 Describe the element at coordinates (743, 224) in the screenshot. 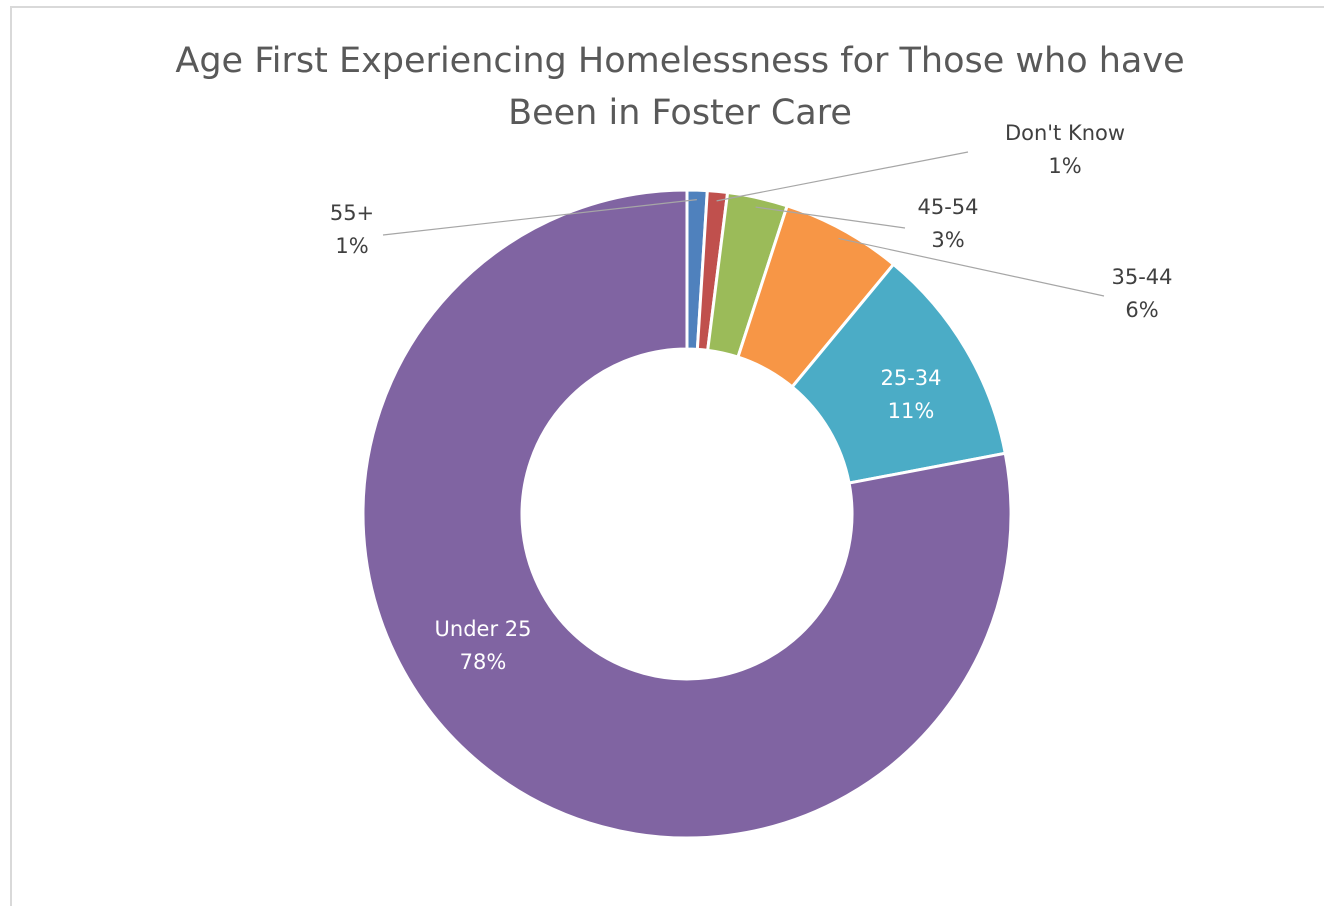

I see `leader-lines` at that location.